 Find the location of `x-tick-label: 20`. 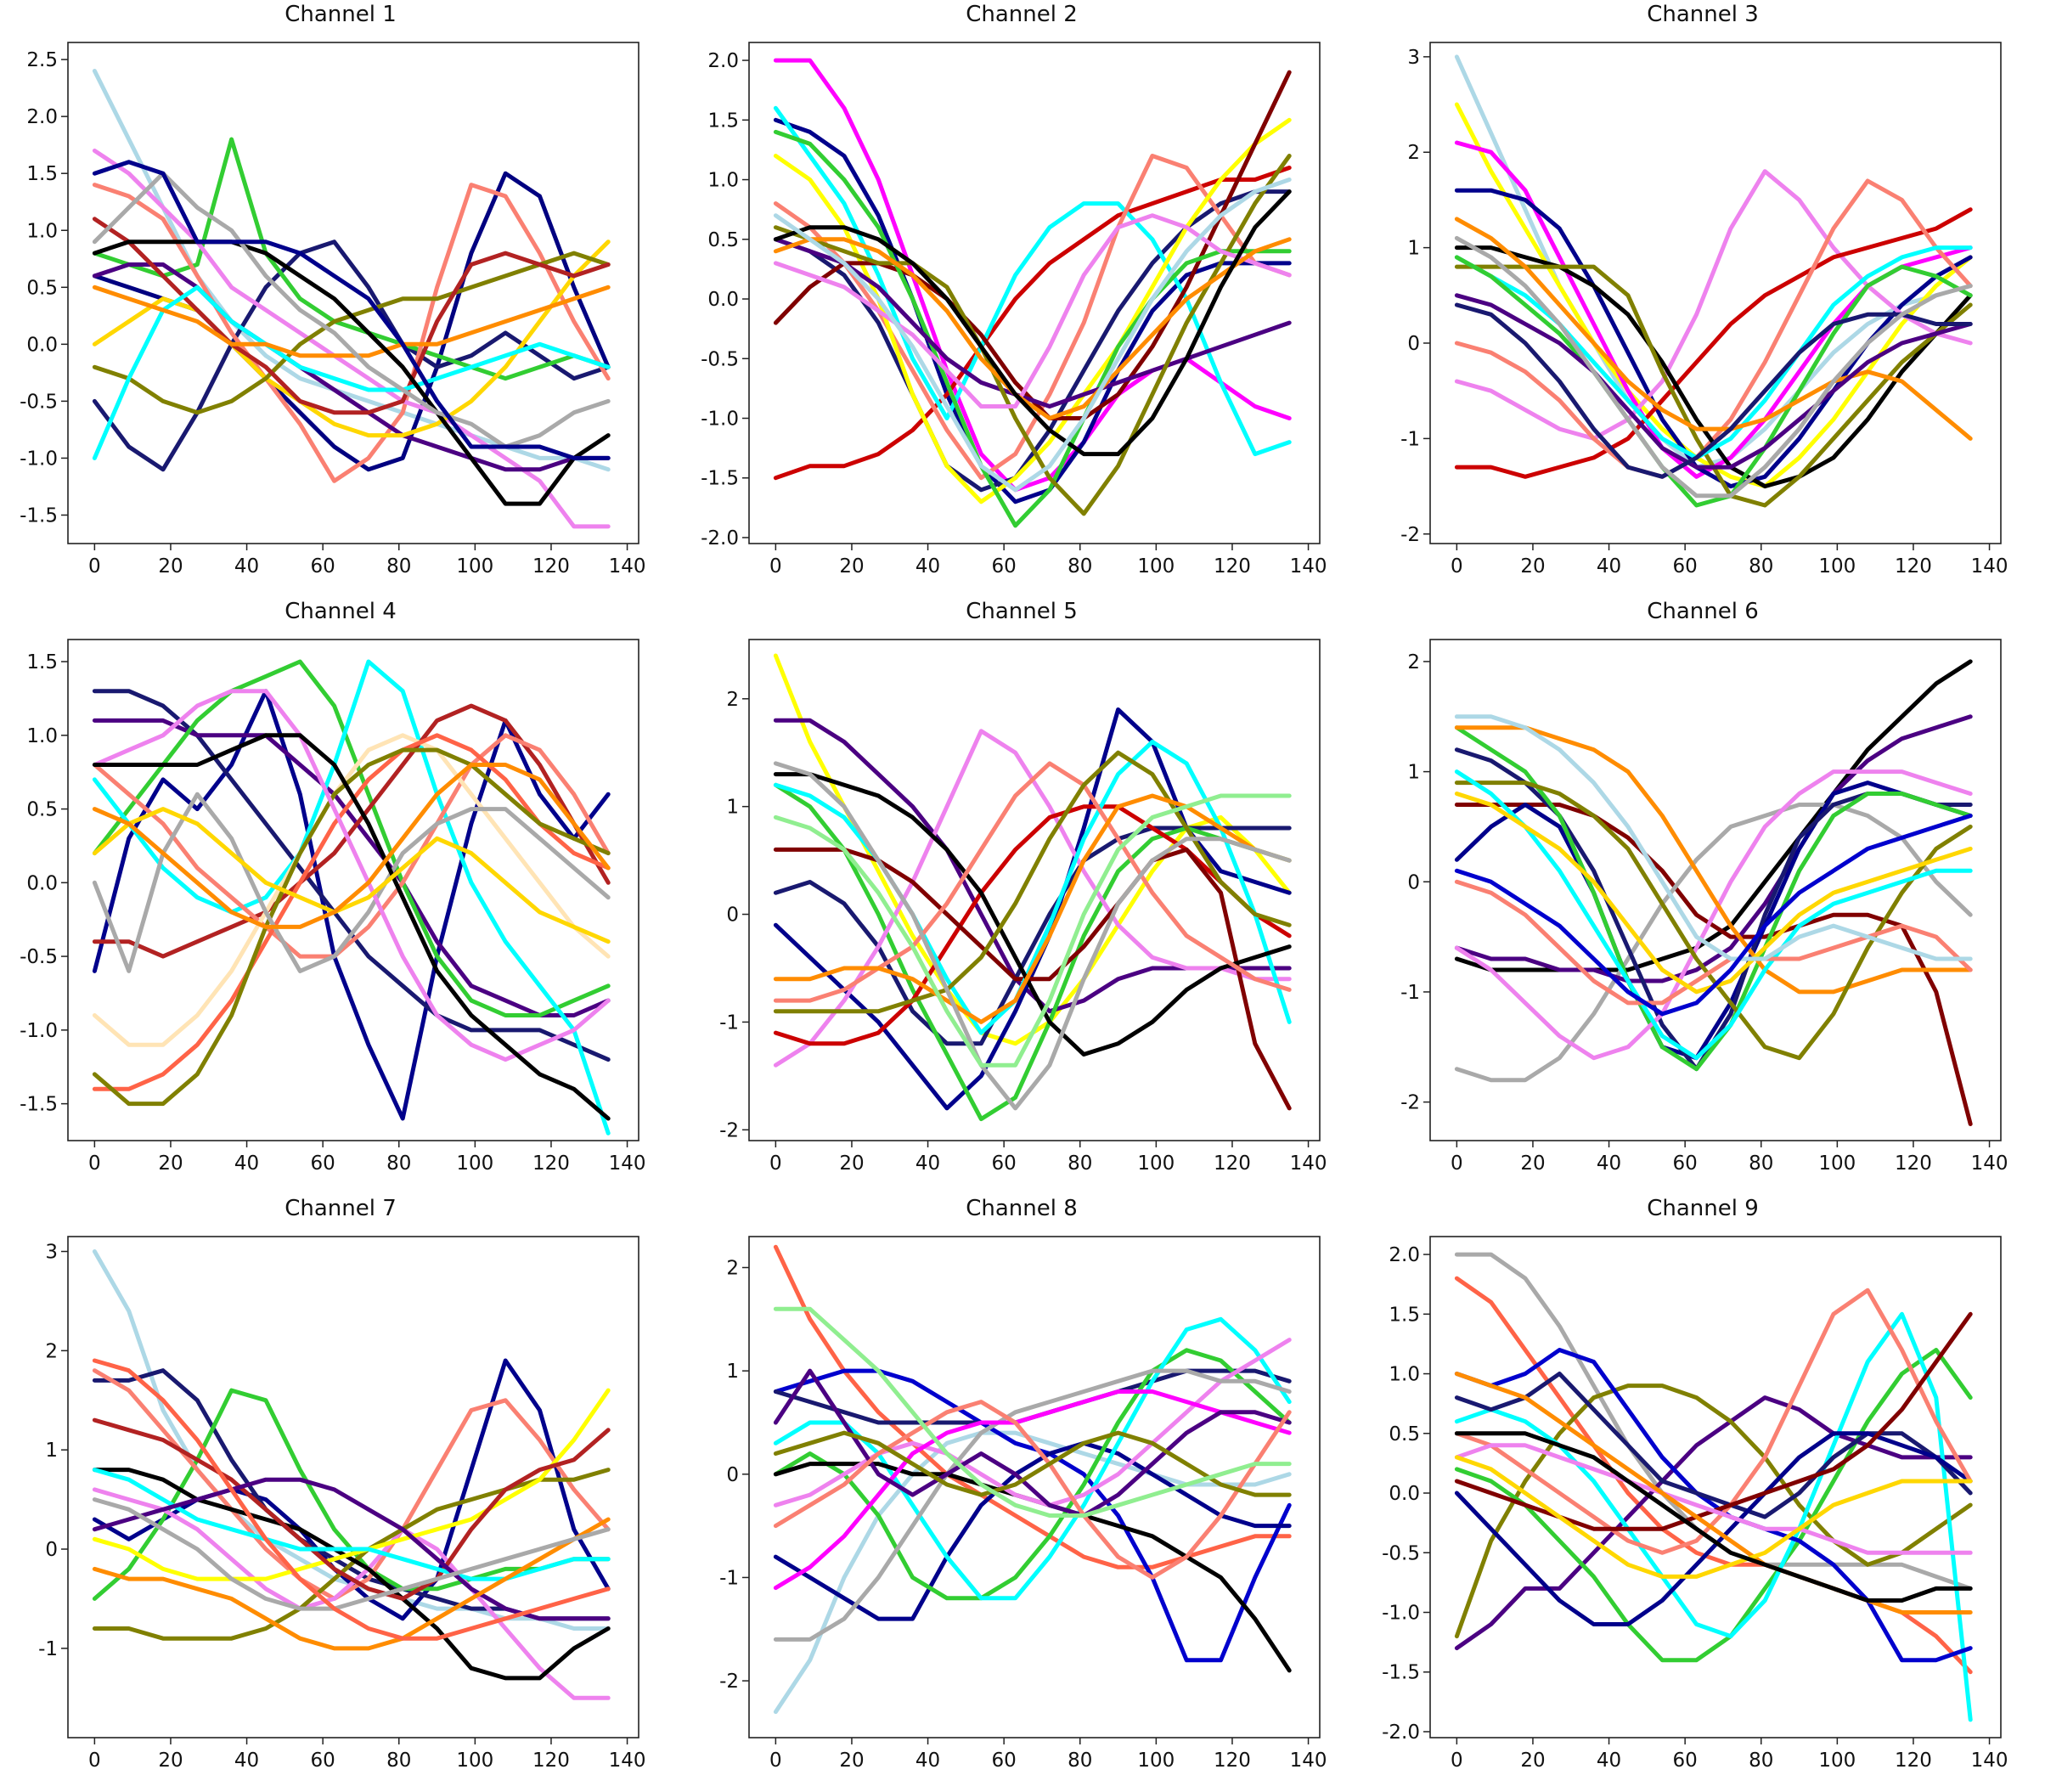

x-tick-label: 20 is located at coordinates (1532, 1761).